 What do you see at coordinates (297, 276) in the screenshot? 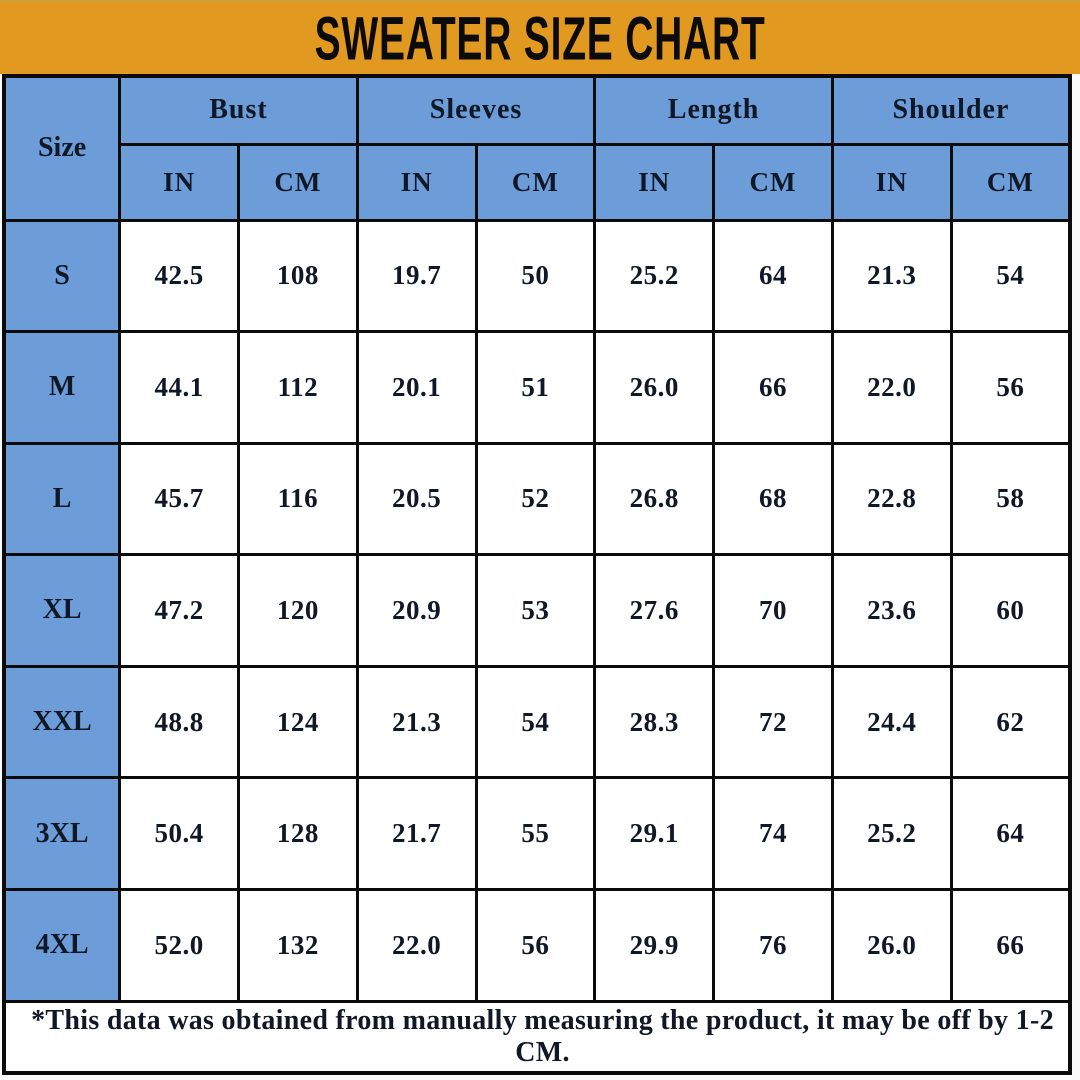
I see `value-cell: 108` at bounding box center [297, 276].